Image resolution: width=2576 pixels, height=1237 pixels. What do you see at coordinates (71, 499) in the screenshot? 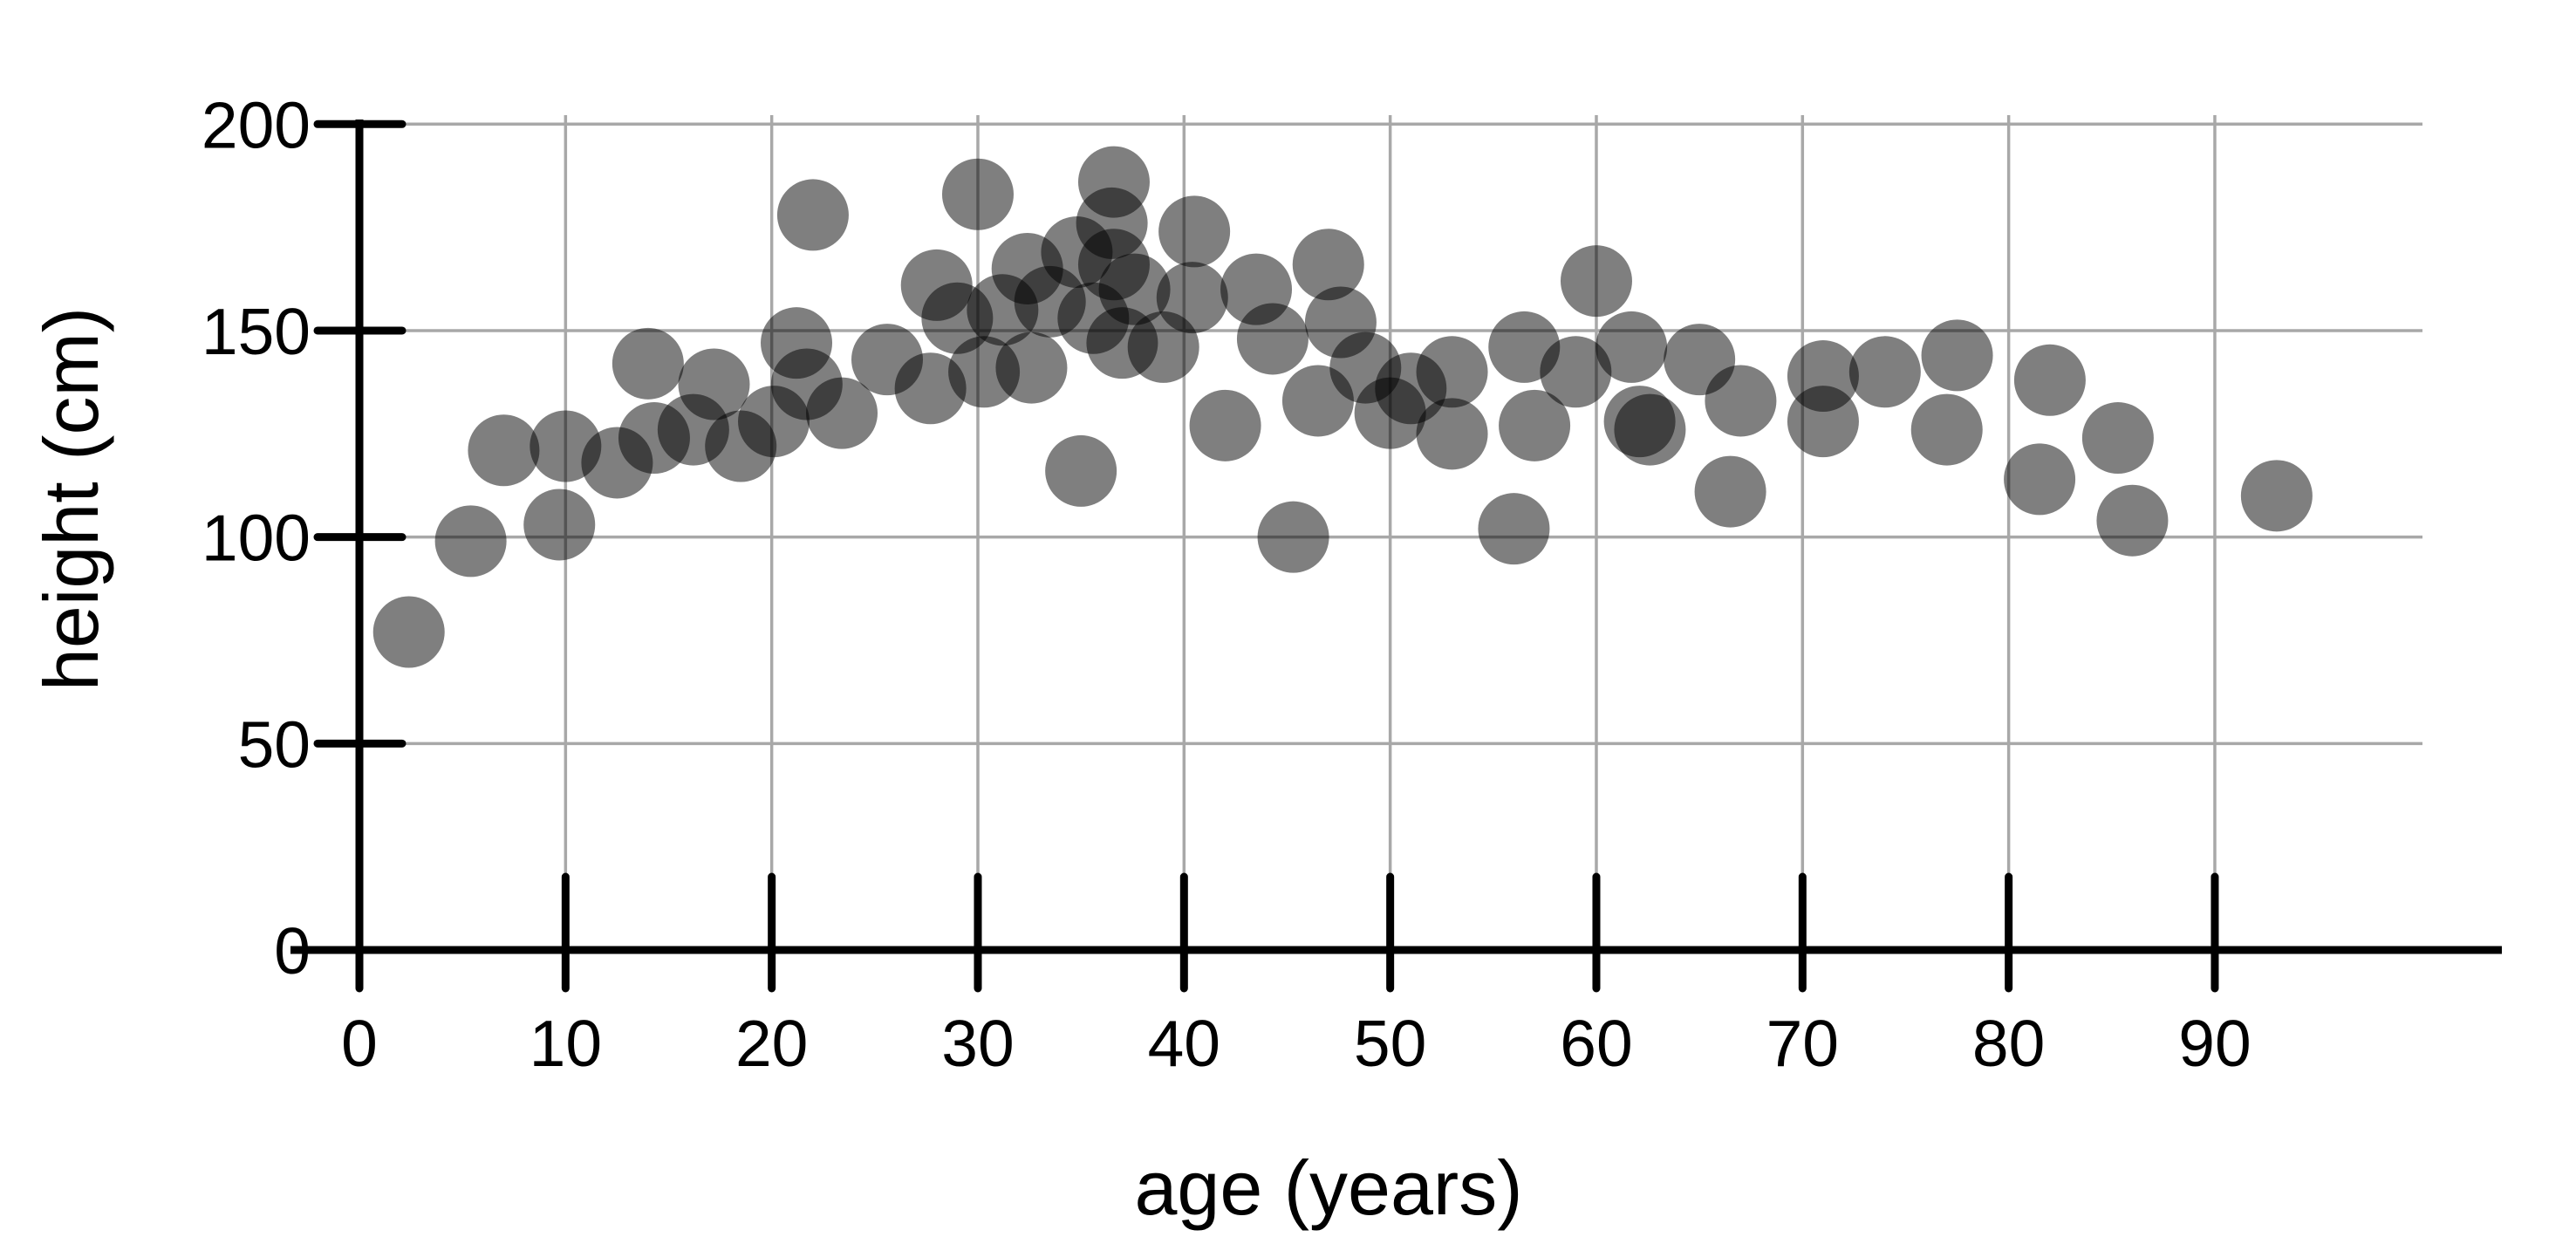
I see `y-axis-title: height (cm)` at bounding box center [71, 499].